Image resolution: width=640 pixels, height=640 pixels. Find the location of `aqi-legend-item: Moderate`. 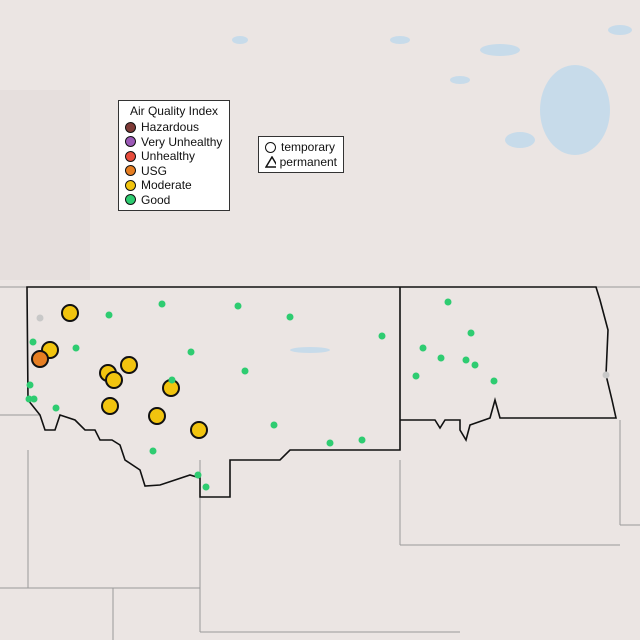

aqi-legend-item: Moderate is located at coordinates (174, 185).